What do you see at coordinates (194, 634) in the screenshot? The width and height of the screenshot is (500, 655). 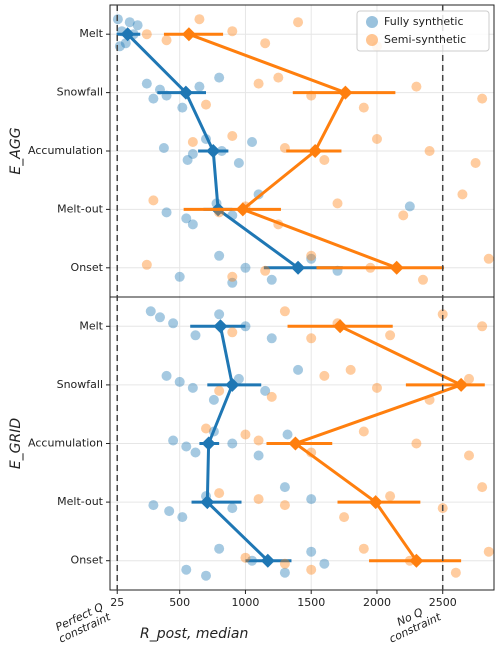 I see `x-axis-label: R_post, median` at bounding box center [194, 634].